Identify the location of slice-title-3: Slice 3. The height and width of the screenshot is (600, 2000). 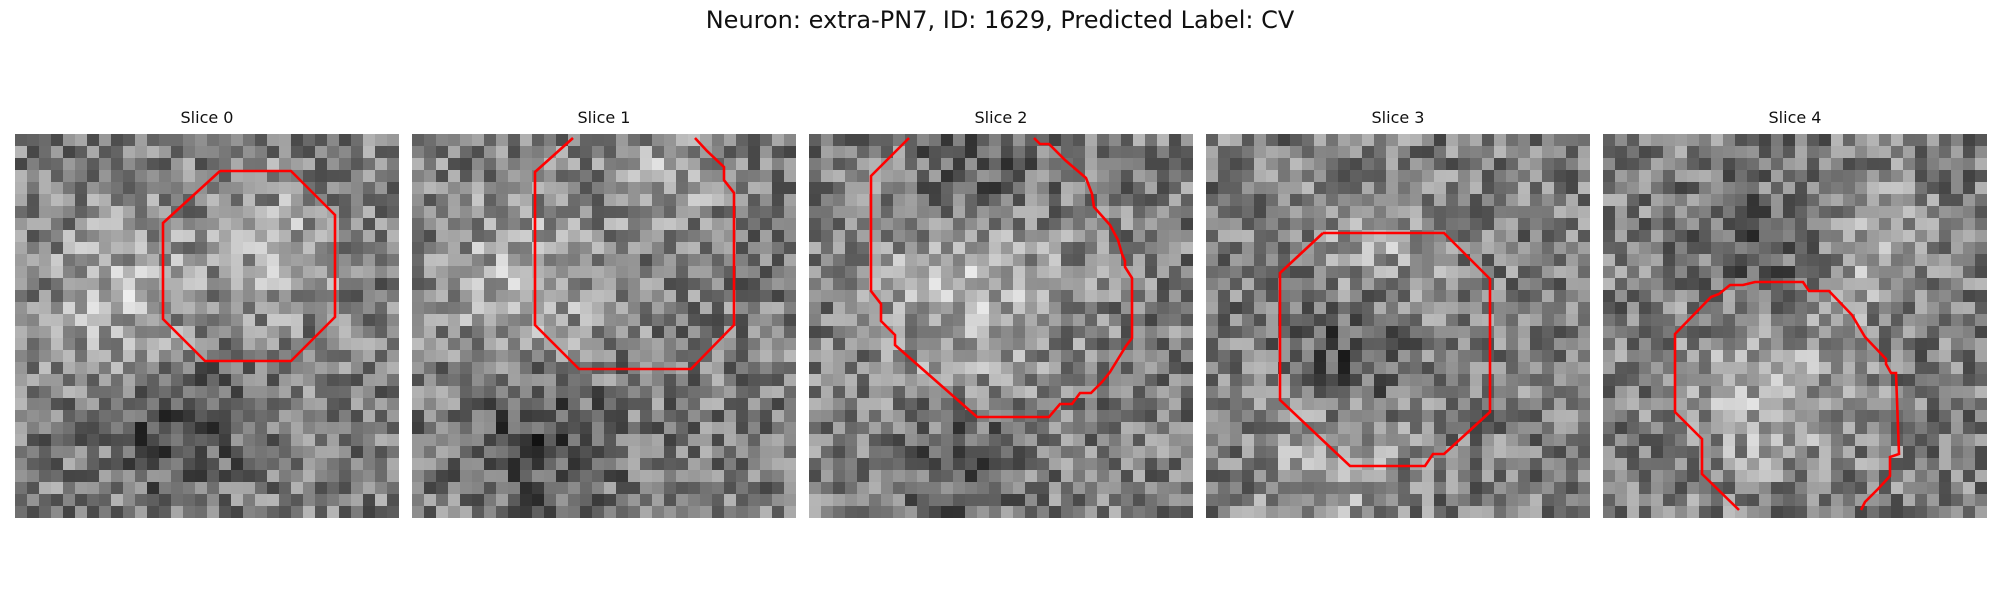
(1398, 117).